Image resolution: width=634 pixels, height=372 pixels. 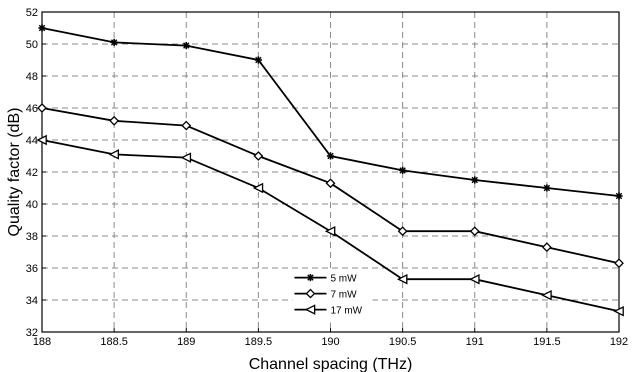 I want to click on x-tick-label-192: 192, so click(x=619, y=342).